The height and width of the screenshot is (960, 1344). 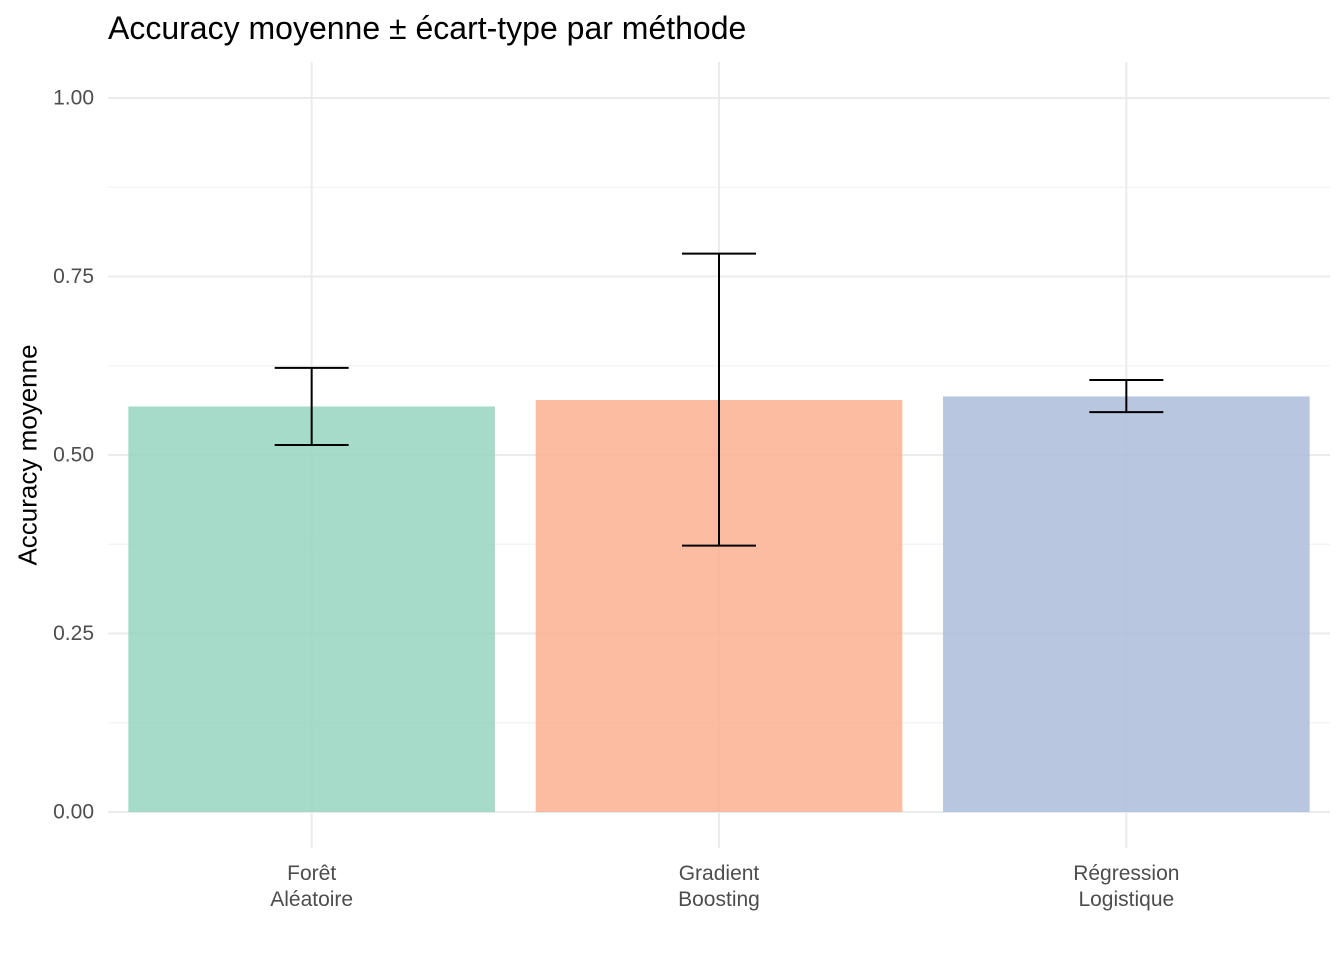 I want to click on y-tick-label: 0.00, so click(x=73, y=812).